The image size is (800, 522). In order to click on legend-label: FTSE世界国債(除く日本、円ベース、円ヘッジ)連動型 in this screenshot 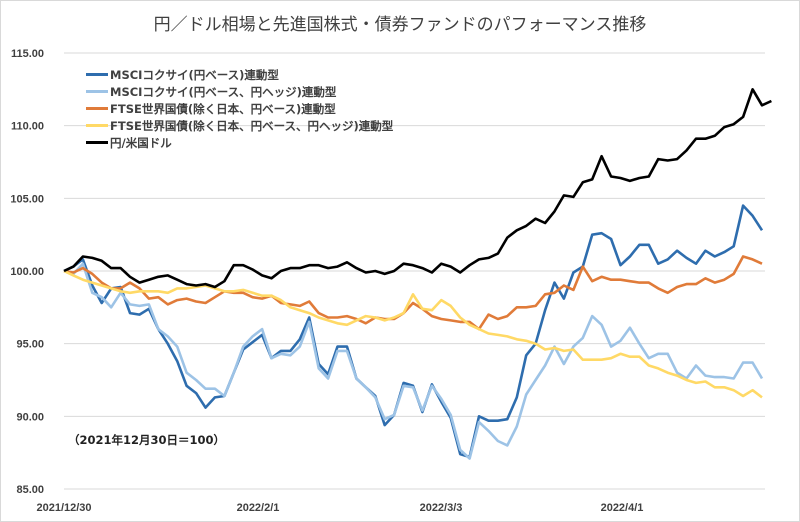, I will do `click(252, 125)`.